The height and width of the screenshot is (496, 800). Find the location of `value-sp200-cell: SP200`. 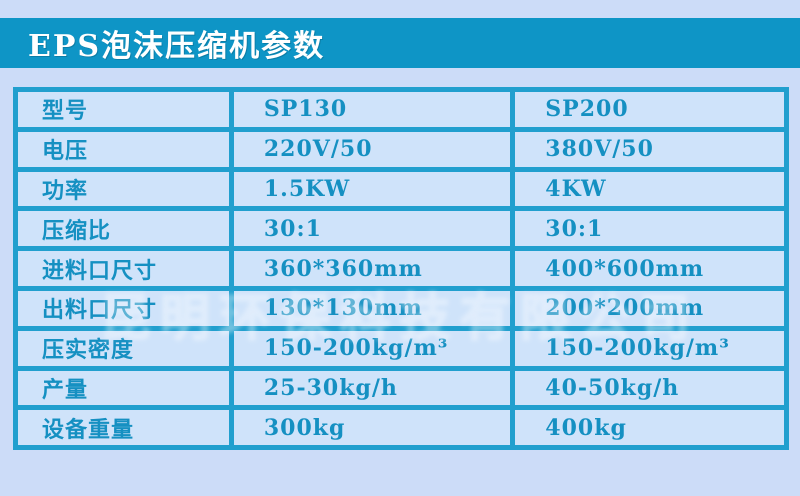

value-sp200-cell: SP200 is located at coordinates (649, 109).